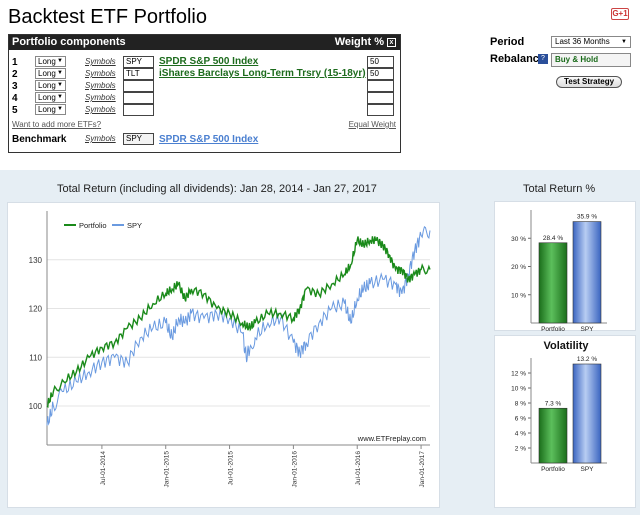 This screenshot has height=515, width=640. What do you see at coordinates (15, 74) in the screenshot?
I see `row-number: 2` at bounding box center [15, 74].